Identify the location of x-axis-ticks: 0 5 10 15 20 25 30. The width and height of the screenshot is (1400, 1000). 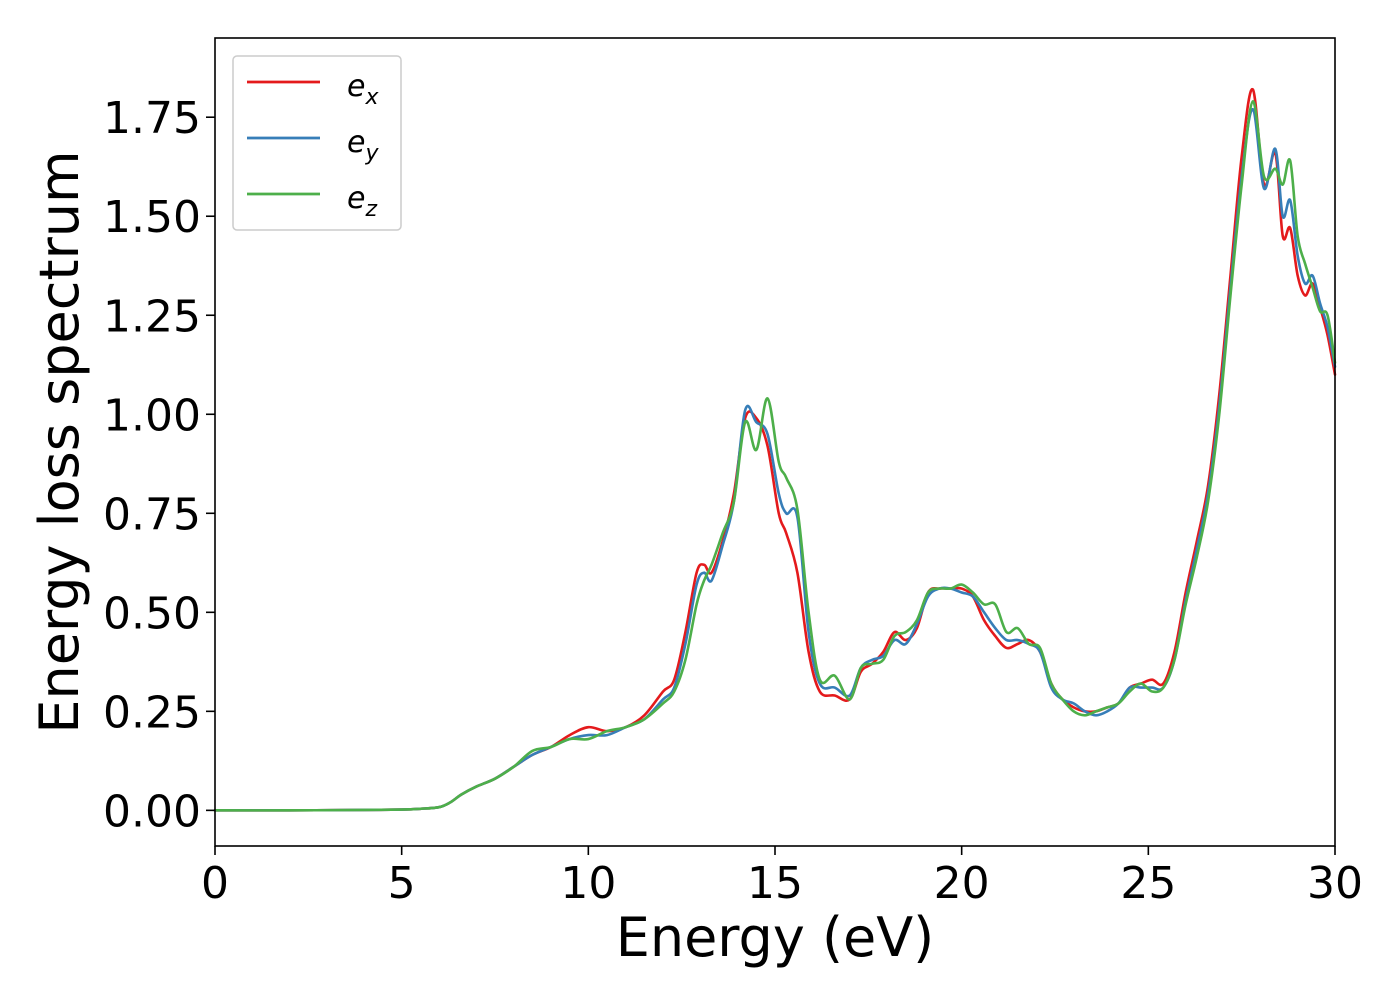
(782, 877).